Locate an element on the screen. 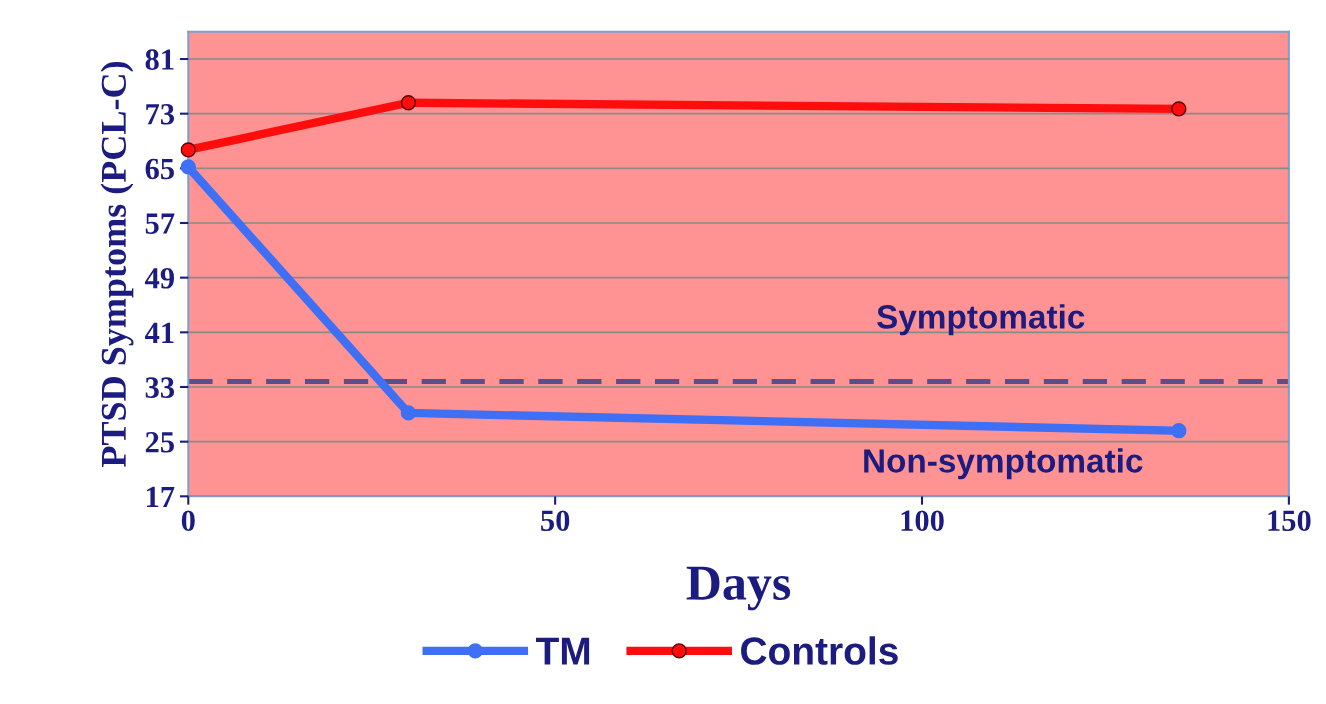 The height and width of the screenshot is (704, 1326). annotation: Symptomatic is located at coordinates (981, 320).